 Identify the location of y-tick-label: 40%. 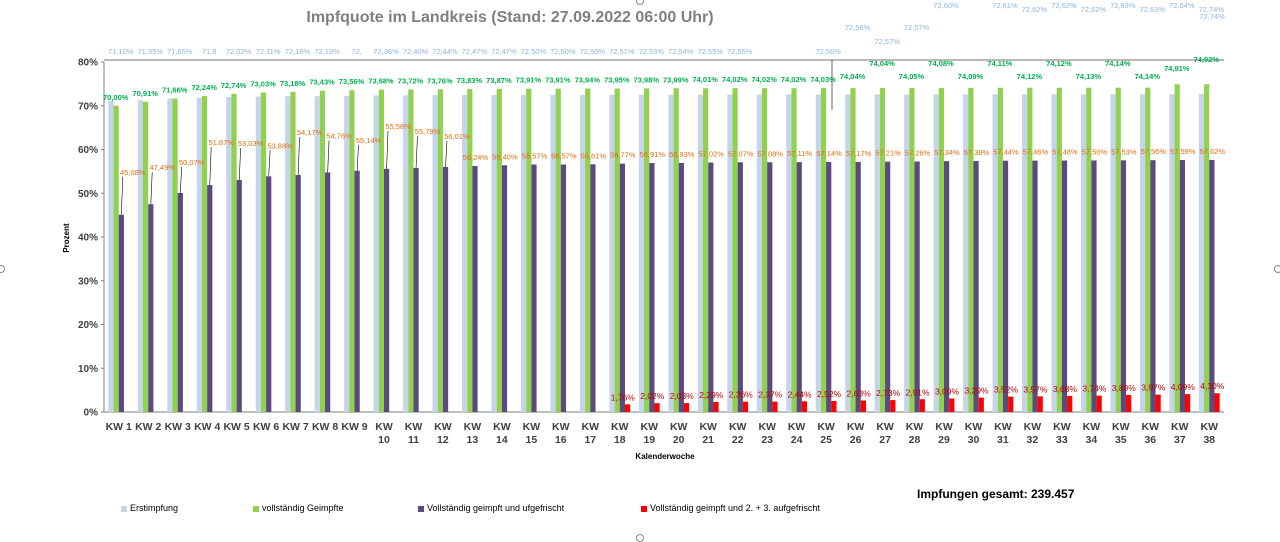
(88, 238).